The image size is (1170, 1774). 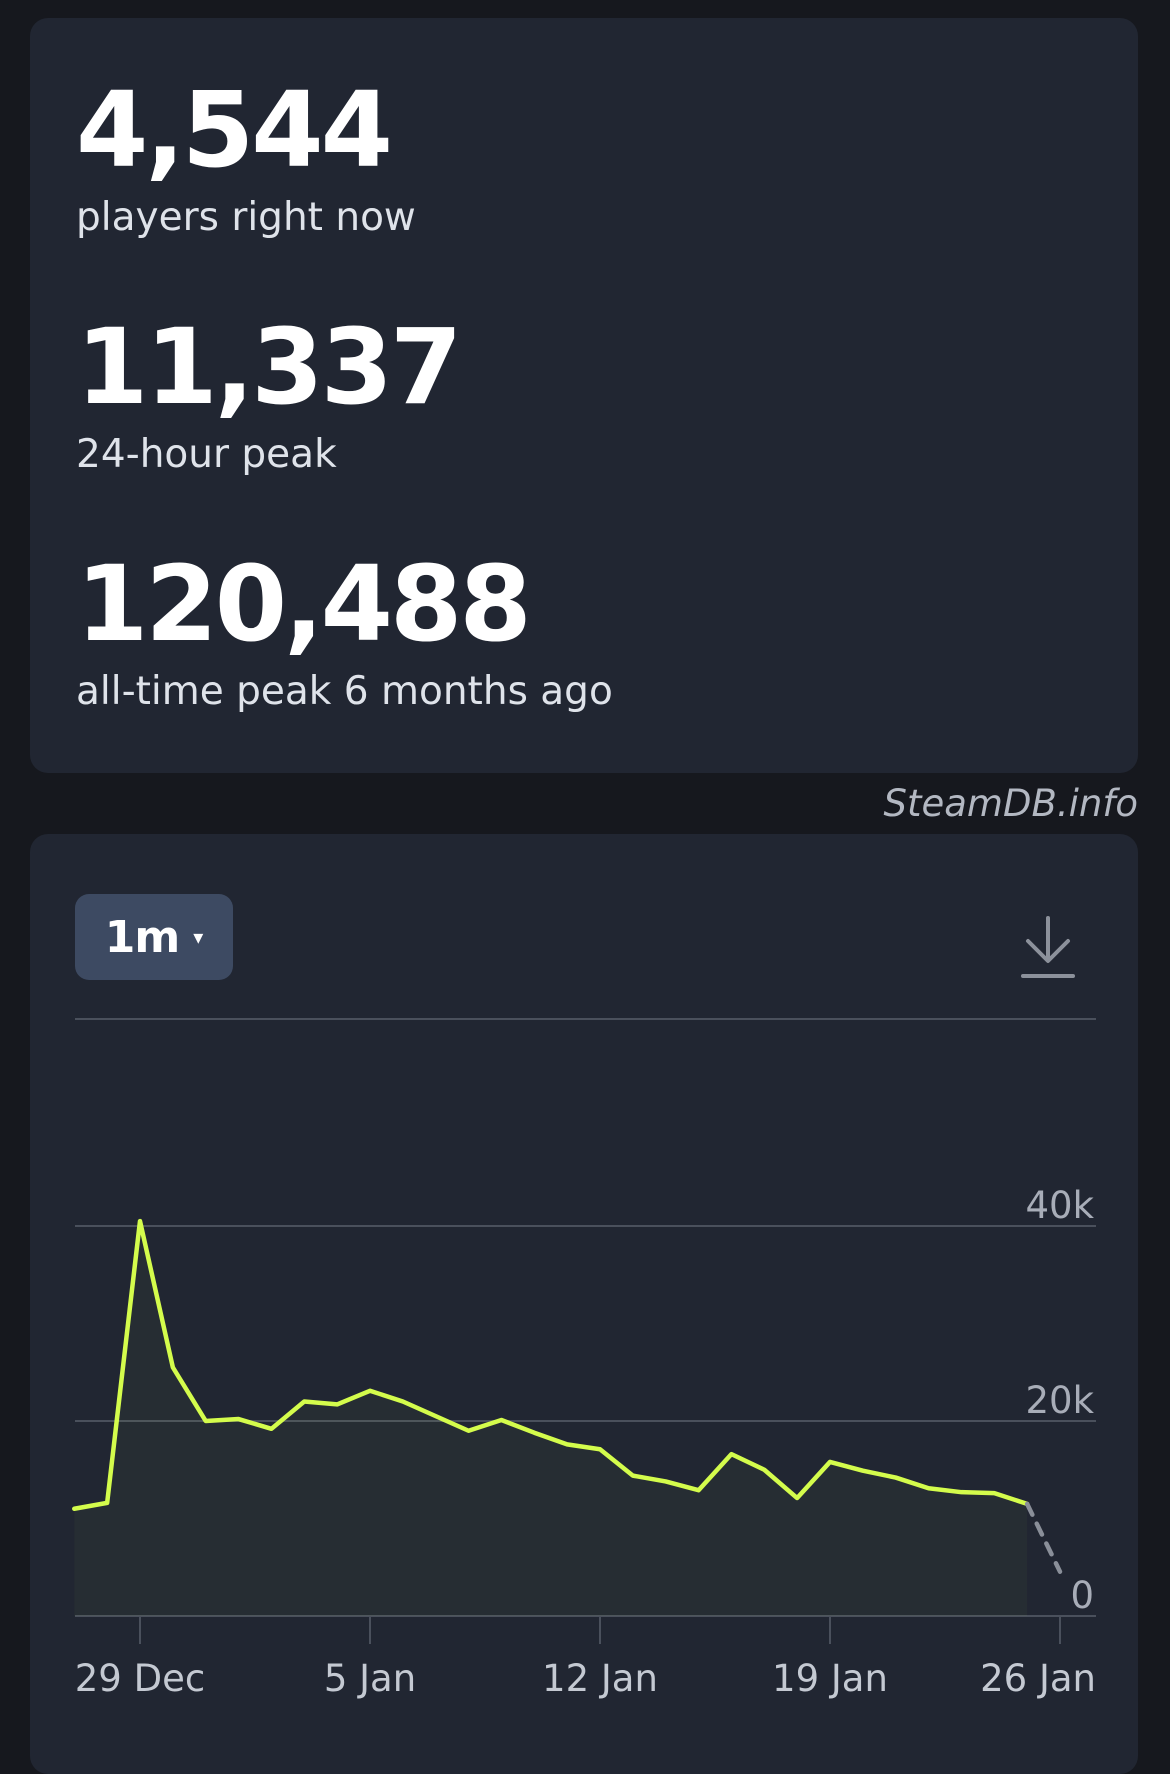 What do you see at coordinates (1043, 1537) in the screenshot?
I see `projection-line` at bounding box center [1043, 1537].